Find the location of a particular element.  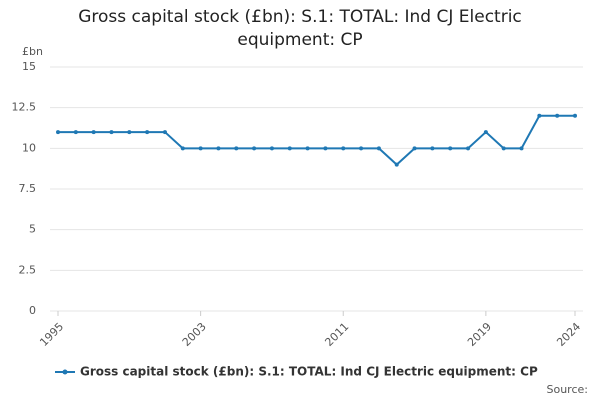

y-tick-label: 0 is located at coordinates (32, 310).